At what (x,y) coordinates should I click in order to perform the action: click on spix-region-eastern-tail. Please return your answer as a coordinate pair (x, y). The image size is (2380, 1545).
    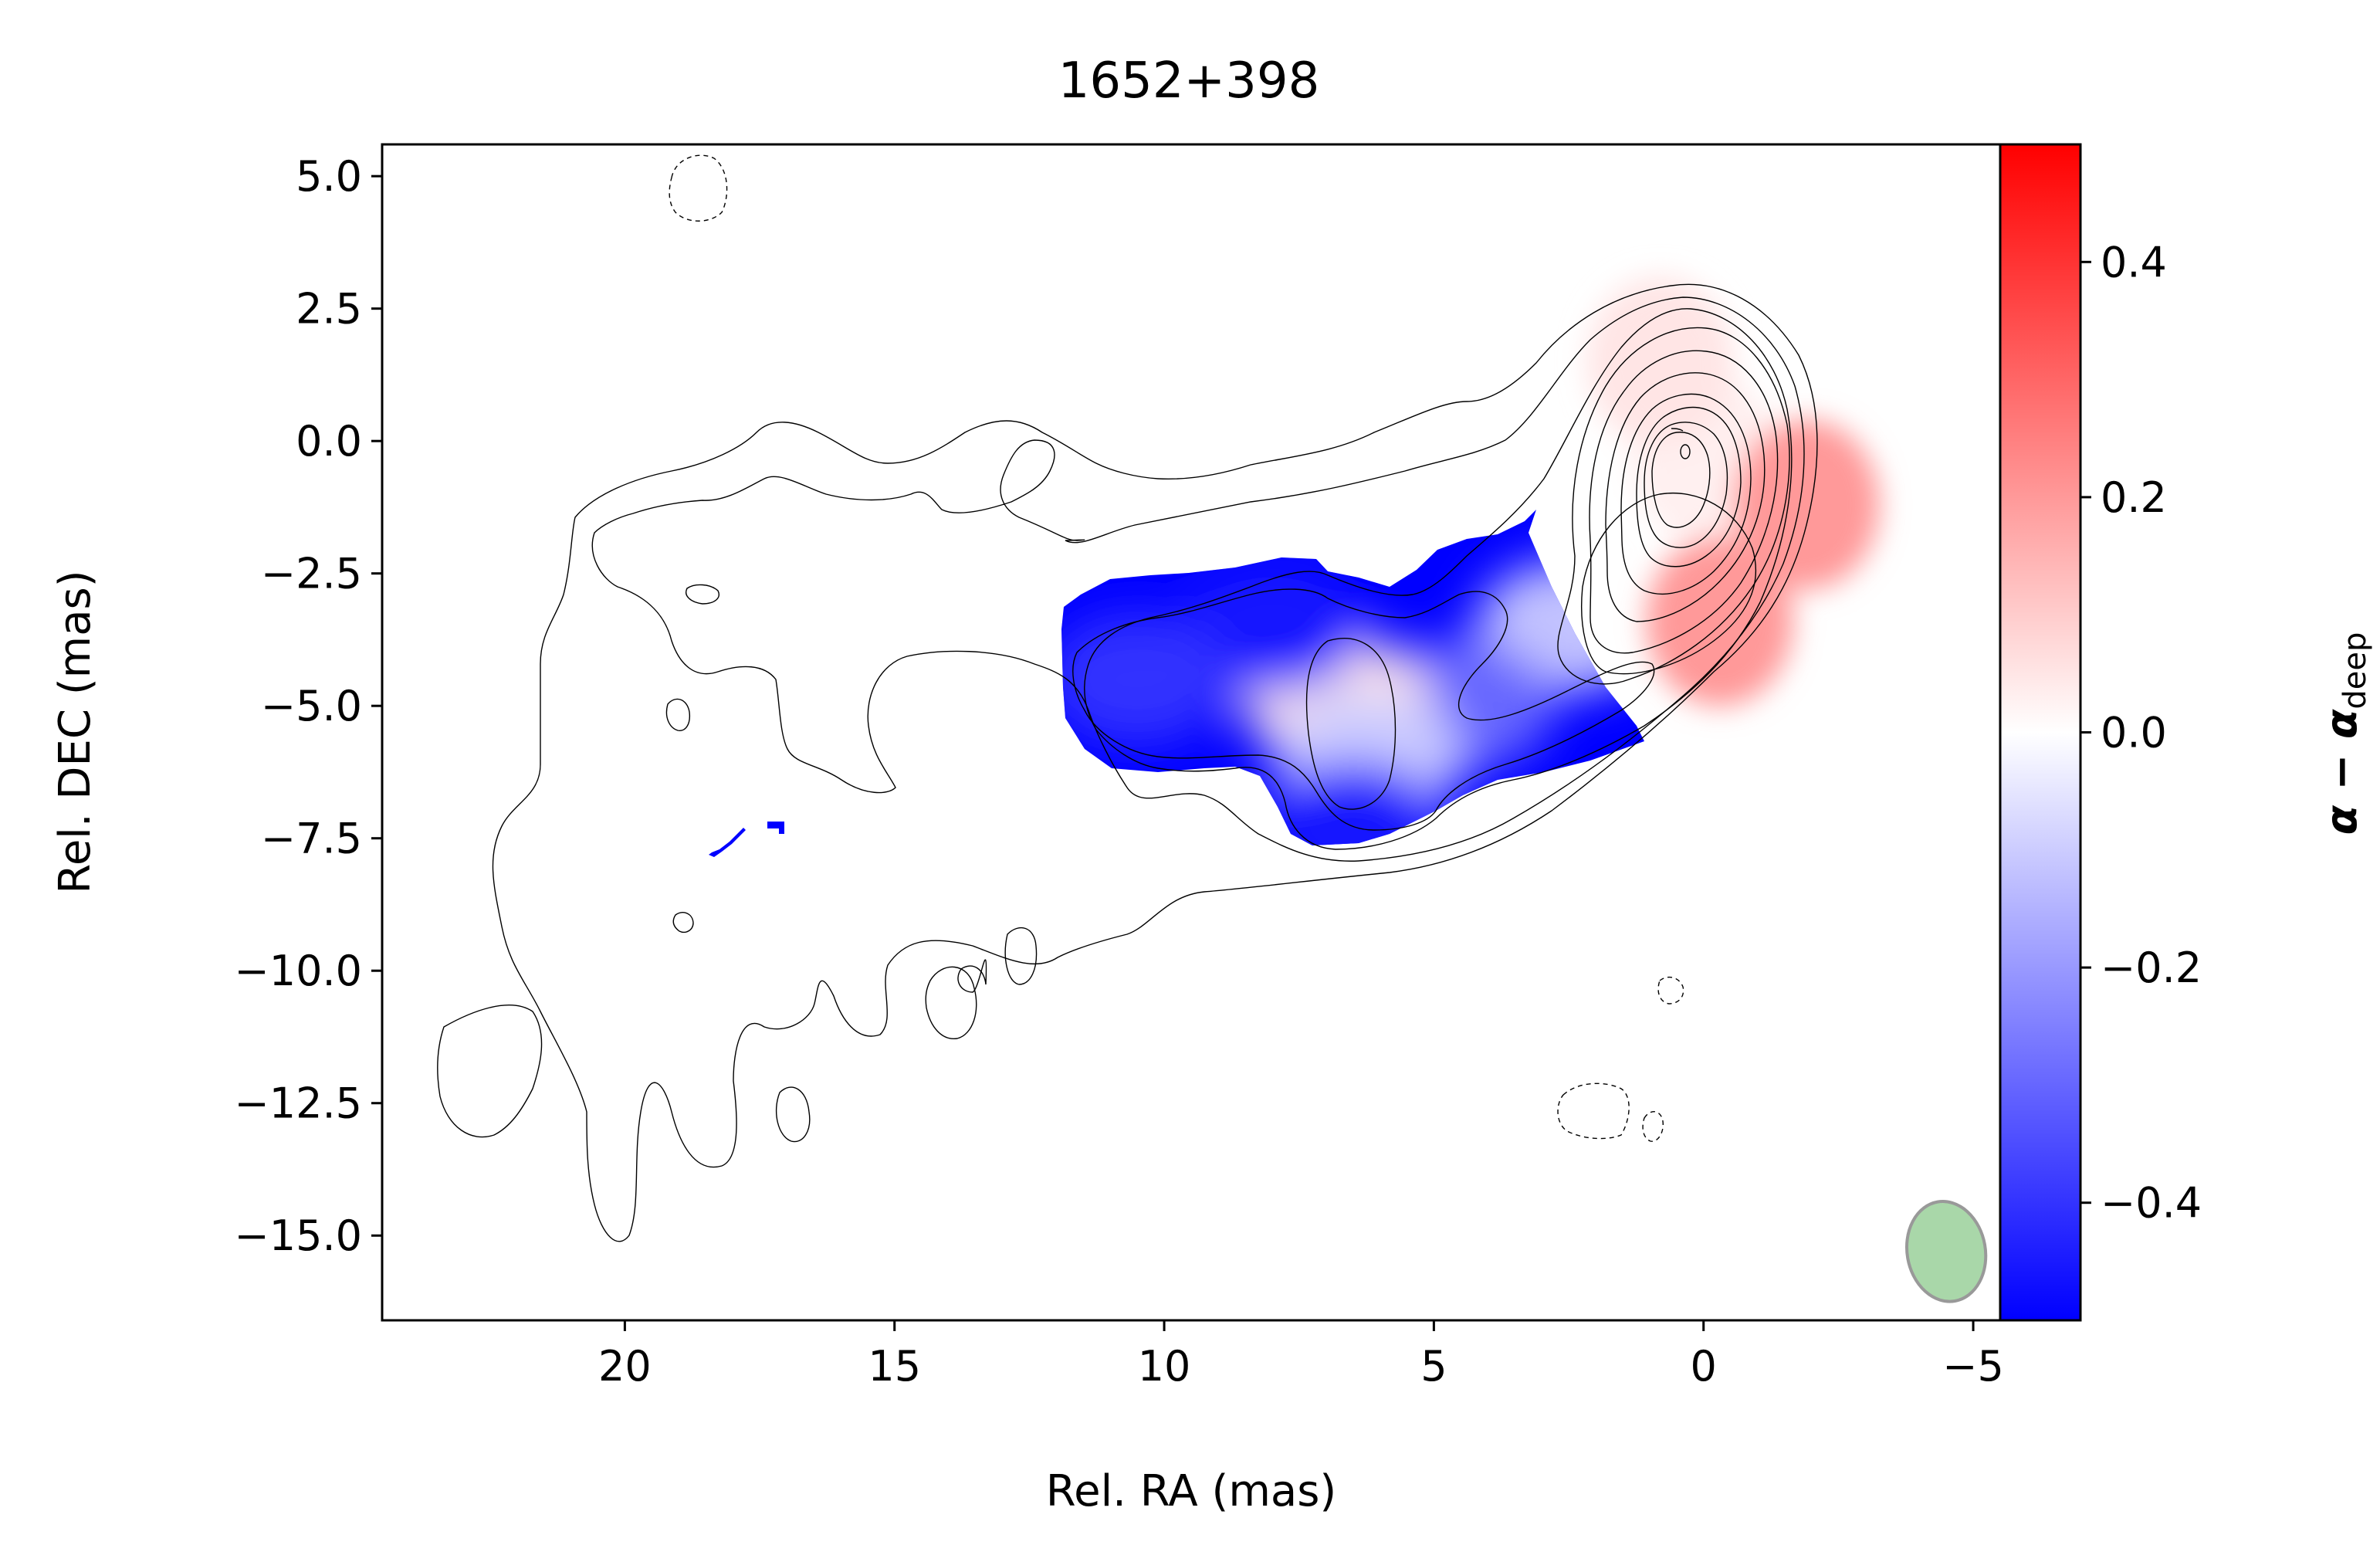
    Looking at the image, I should click on (1146, 679).